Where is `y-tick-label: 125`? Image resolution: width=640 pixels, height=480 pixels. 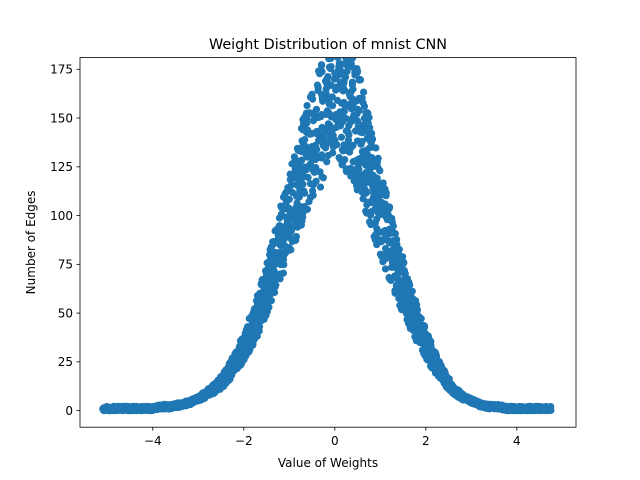
y-tick-label: 125 is located at coordinates (61, 167).